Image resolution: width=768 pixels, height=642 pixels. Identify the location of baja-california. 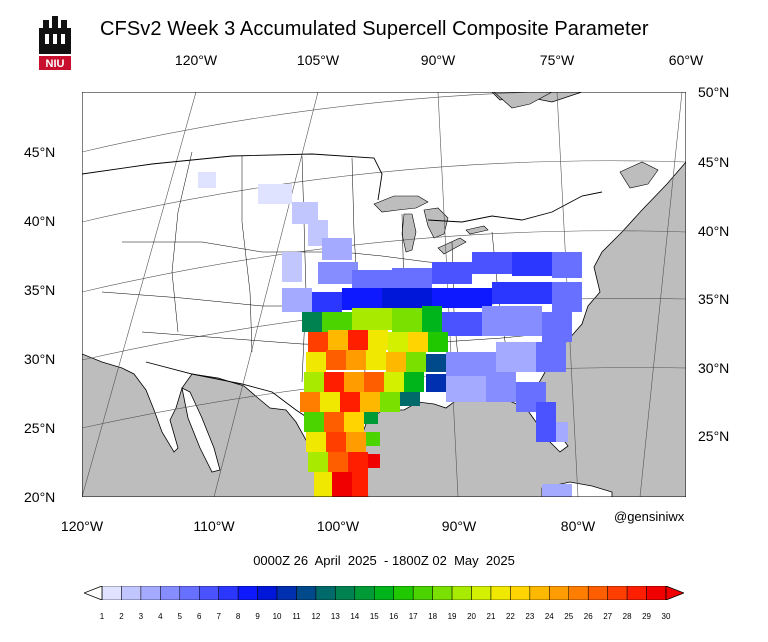
(201, 430).